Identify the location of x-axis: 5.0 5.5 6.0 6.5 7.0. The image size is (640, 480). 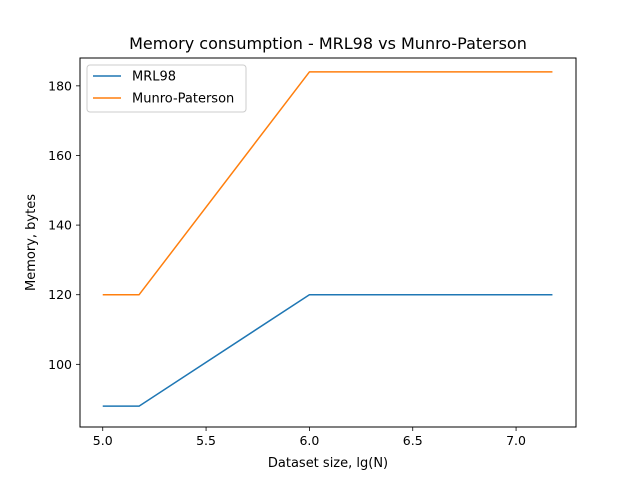
(309, 437).